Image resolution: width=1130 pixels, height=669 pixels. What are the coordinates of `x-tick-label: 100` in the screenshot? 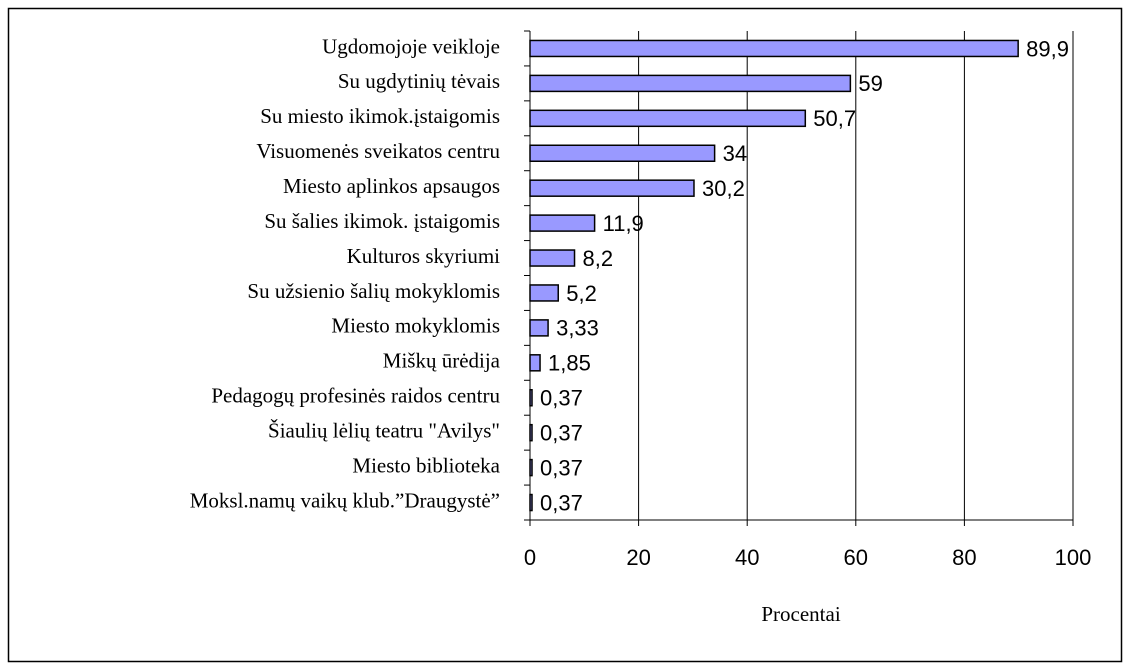 It's located at (1073, 557).